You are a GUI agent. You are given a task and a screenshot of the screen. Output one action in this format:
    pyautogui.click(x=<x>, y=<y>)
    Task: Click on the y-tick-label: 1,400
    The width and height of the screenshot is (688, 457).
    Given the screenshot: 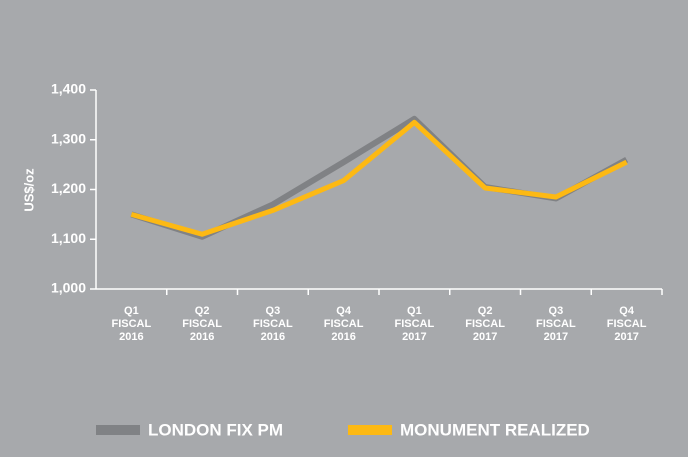 What is the action you would take?
    pyautogui.click(x=68, y=89)
    